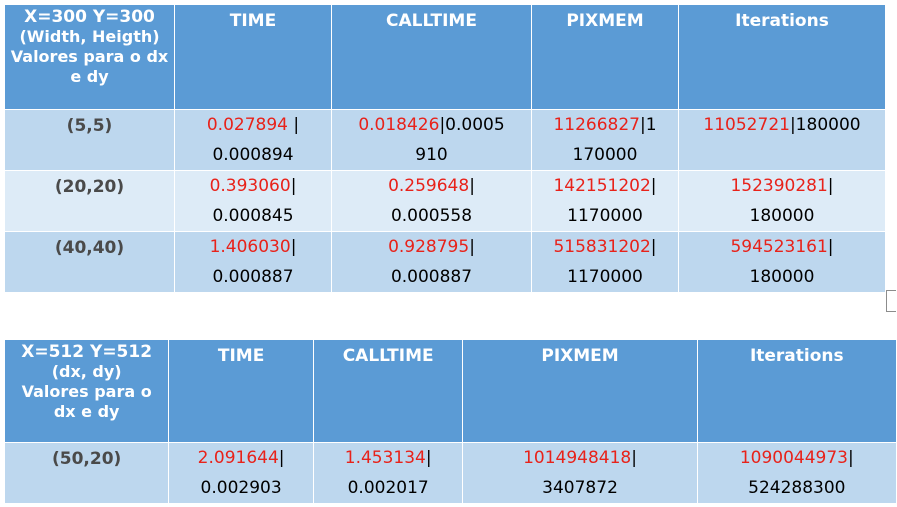 The height and width of the screenshot is (507, 897). Describe the element at coordinates (596, 125) in the screenshot. I see `pixmem-value: 11266827` at that location.